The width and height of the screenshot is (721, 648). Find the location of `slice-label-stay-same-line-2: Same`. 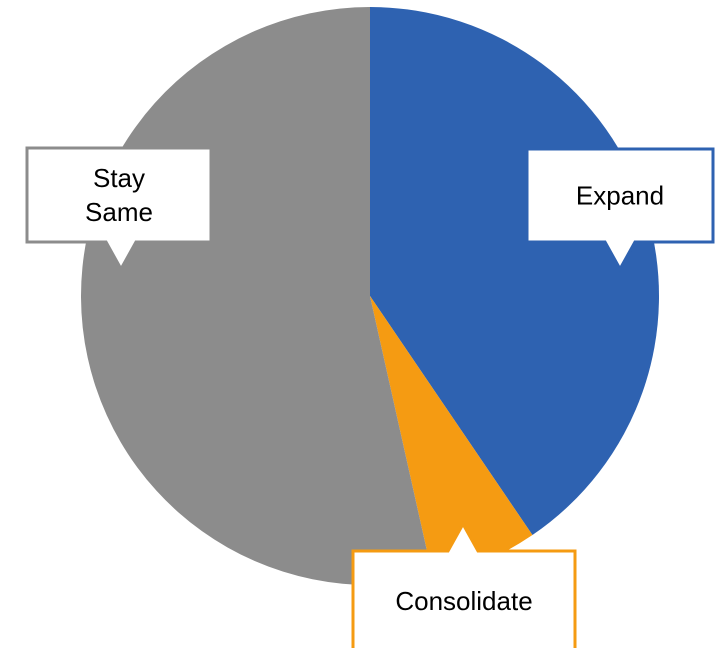

slice-label-stay-same-line-2: Same is located at coordinates (119, 212).